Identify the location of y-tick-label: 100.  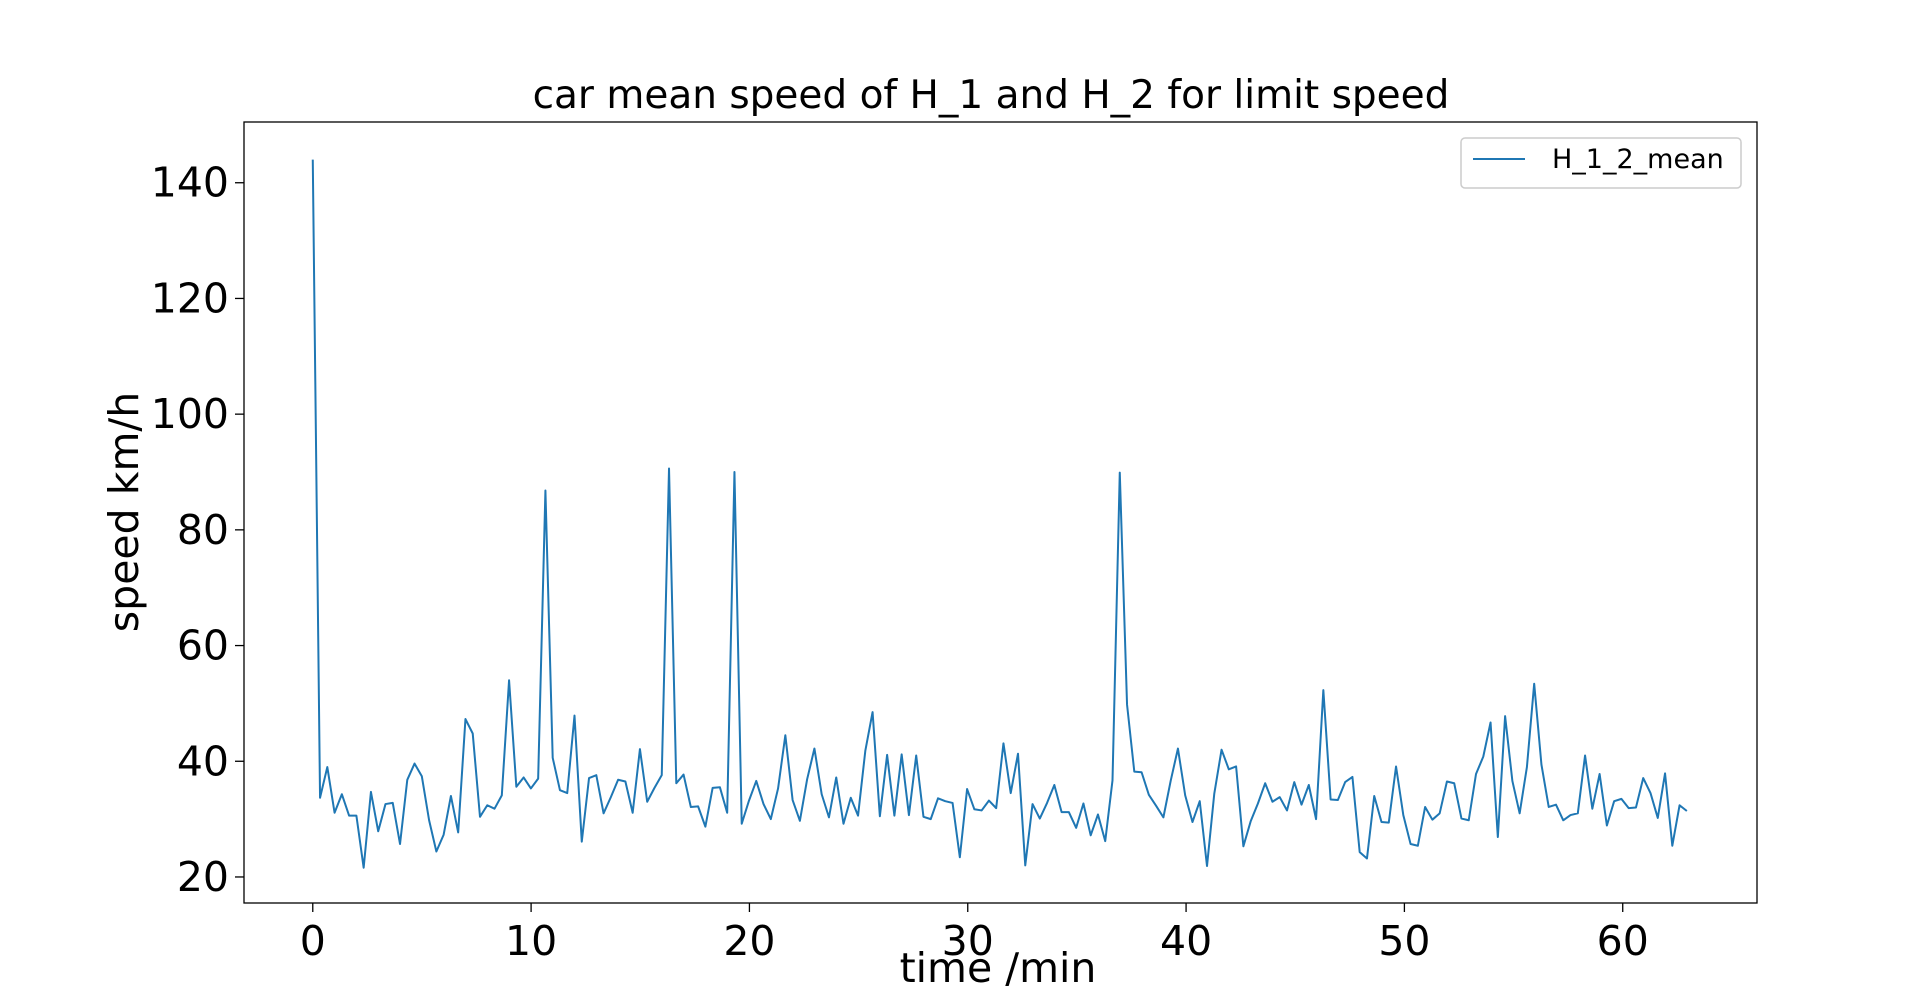
(190, 414).